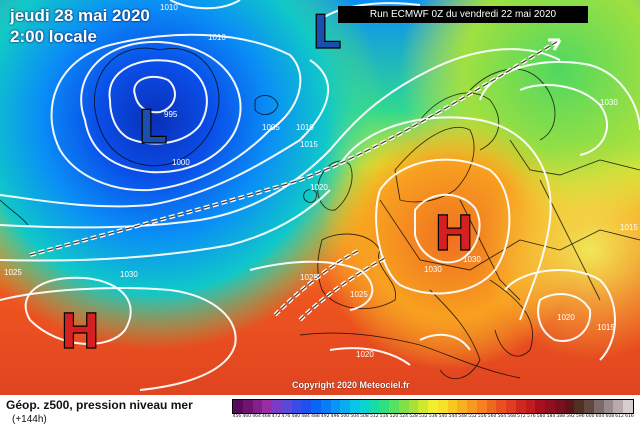 The width and height of the screenshot is (640, 427). I want to click on scale-label: 504, so click(354, 416).